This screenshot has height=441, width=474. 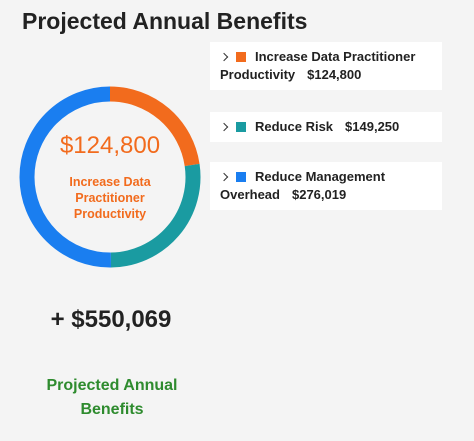 I want to click on center-label: Increase Data Practitioner Productivity, so click(x=110, y=198).